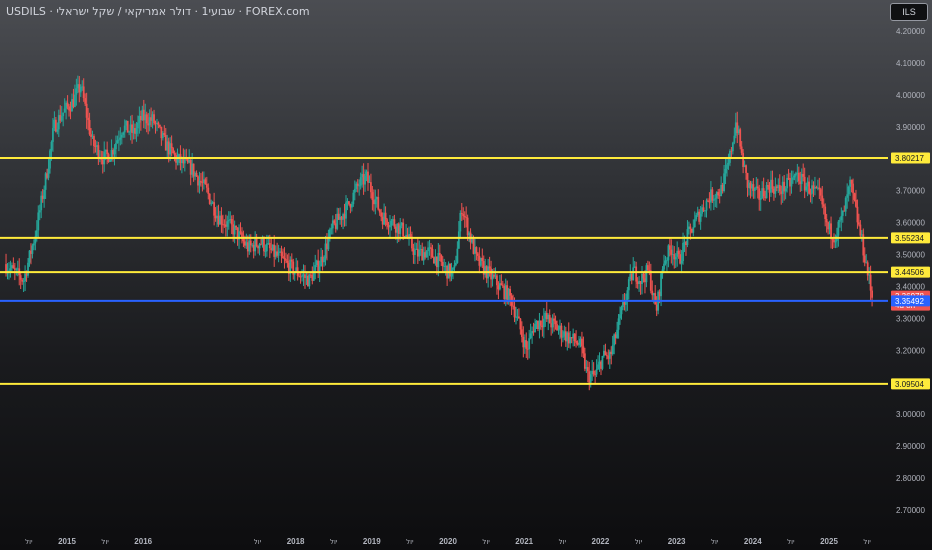 The image size is (932, 550). I want to click on currency-badge: ILS, so click(909, 12).